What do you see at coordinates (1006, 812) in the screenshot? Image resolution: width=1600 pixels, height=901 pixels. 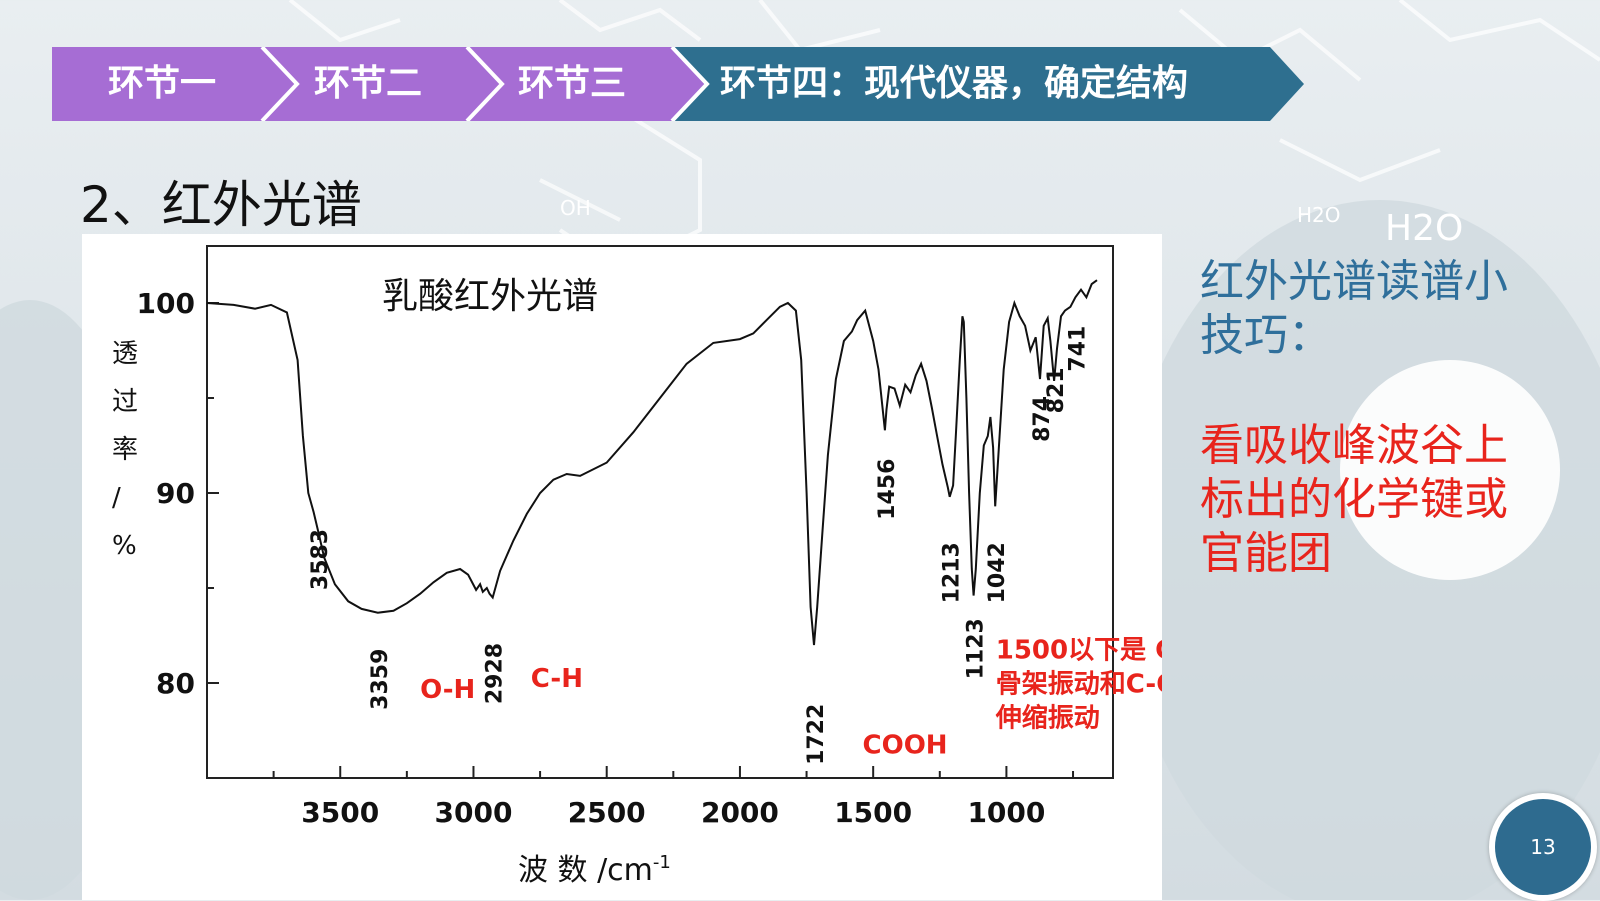 I see `x-tick-label: 1000` at bounding box center [1006, 812].